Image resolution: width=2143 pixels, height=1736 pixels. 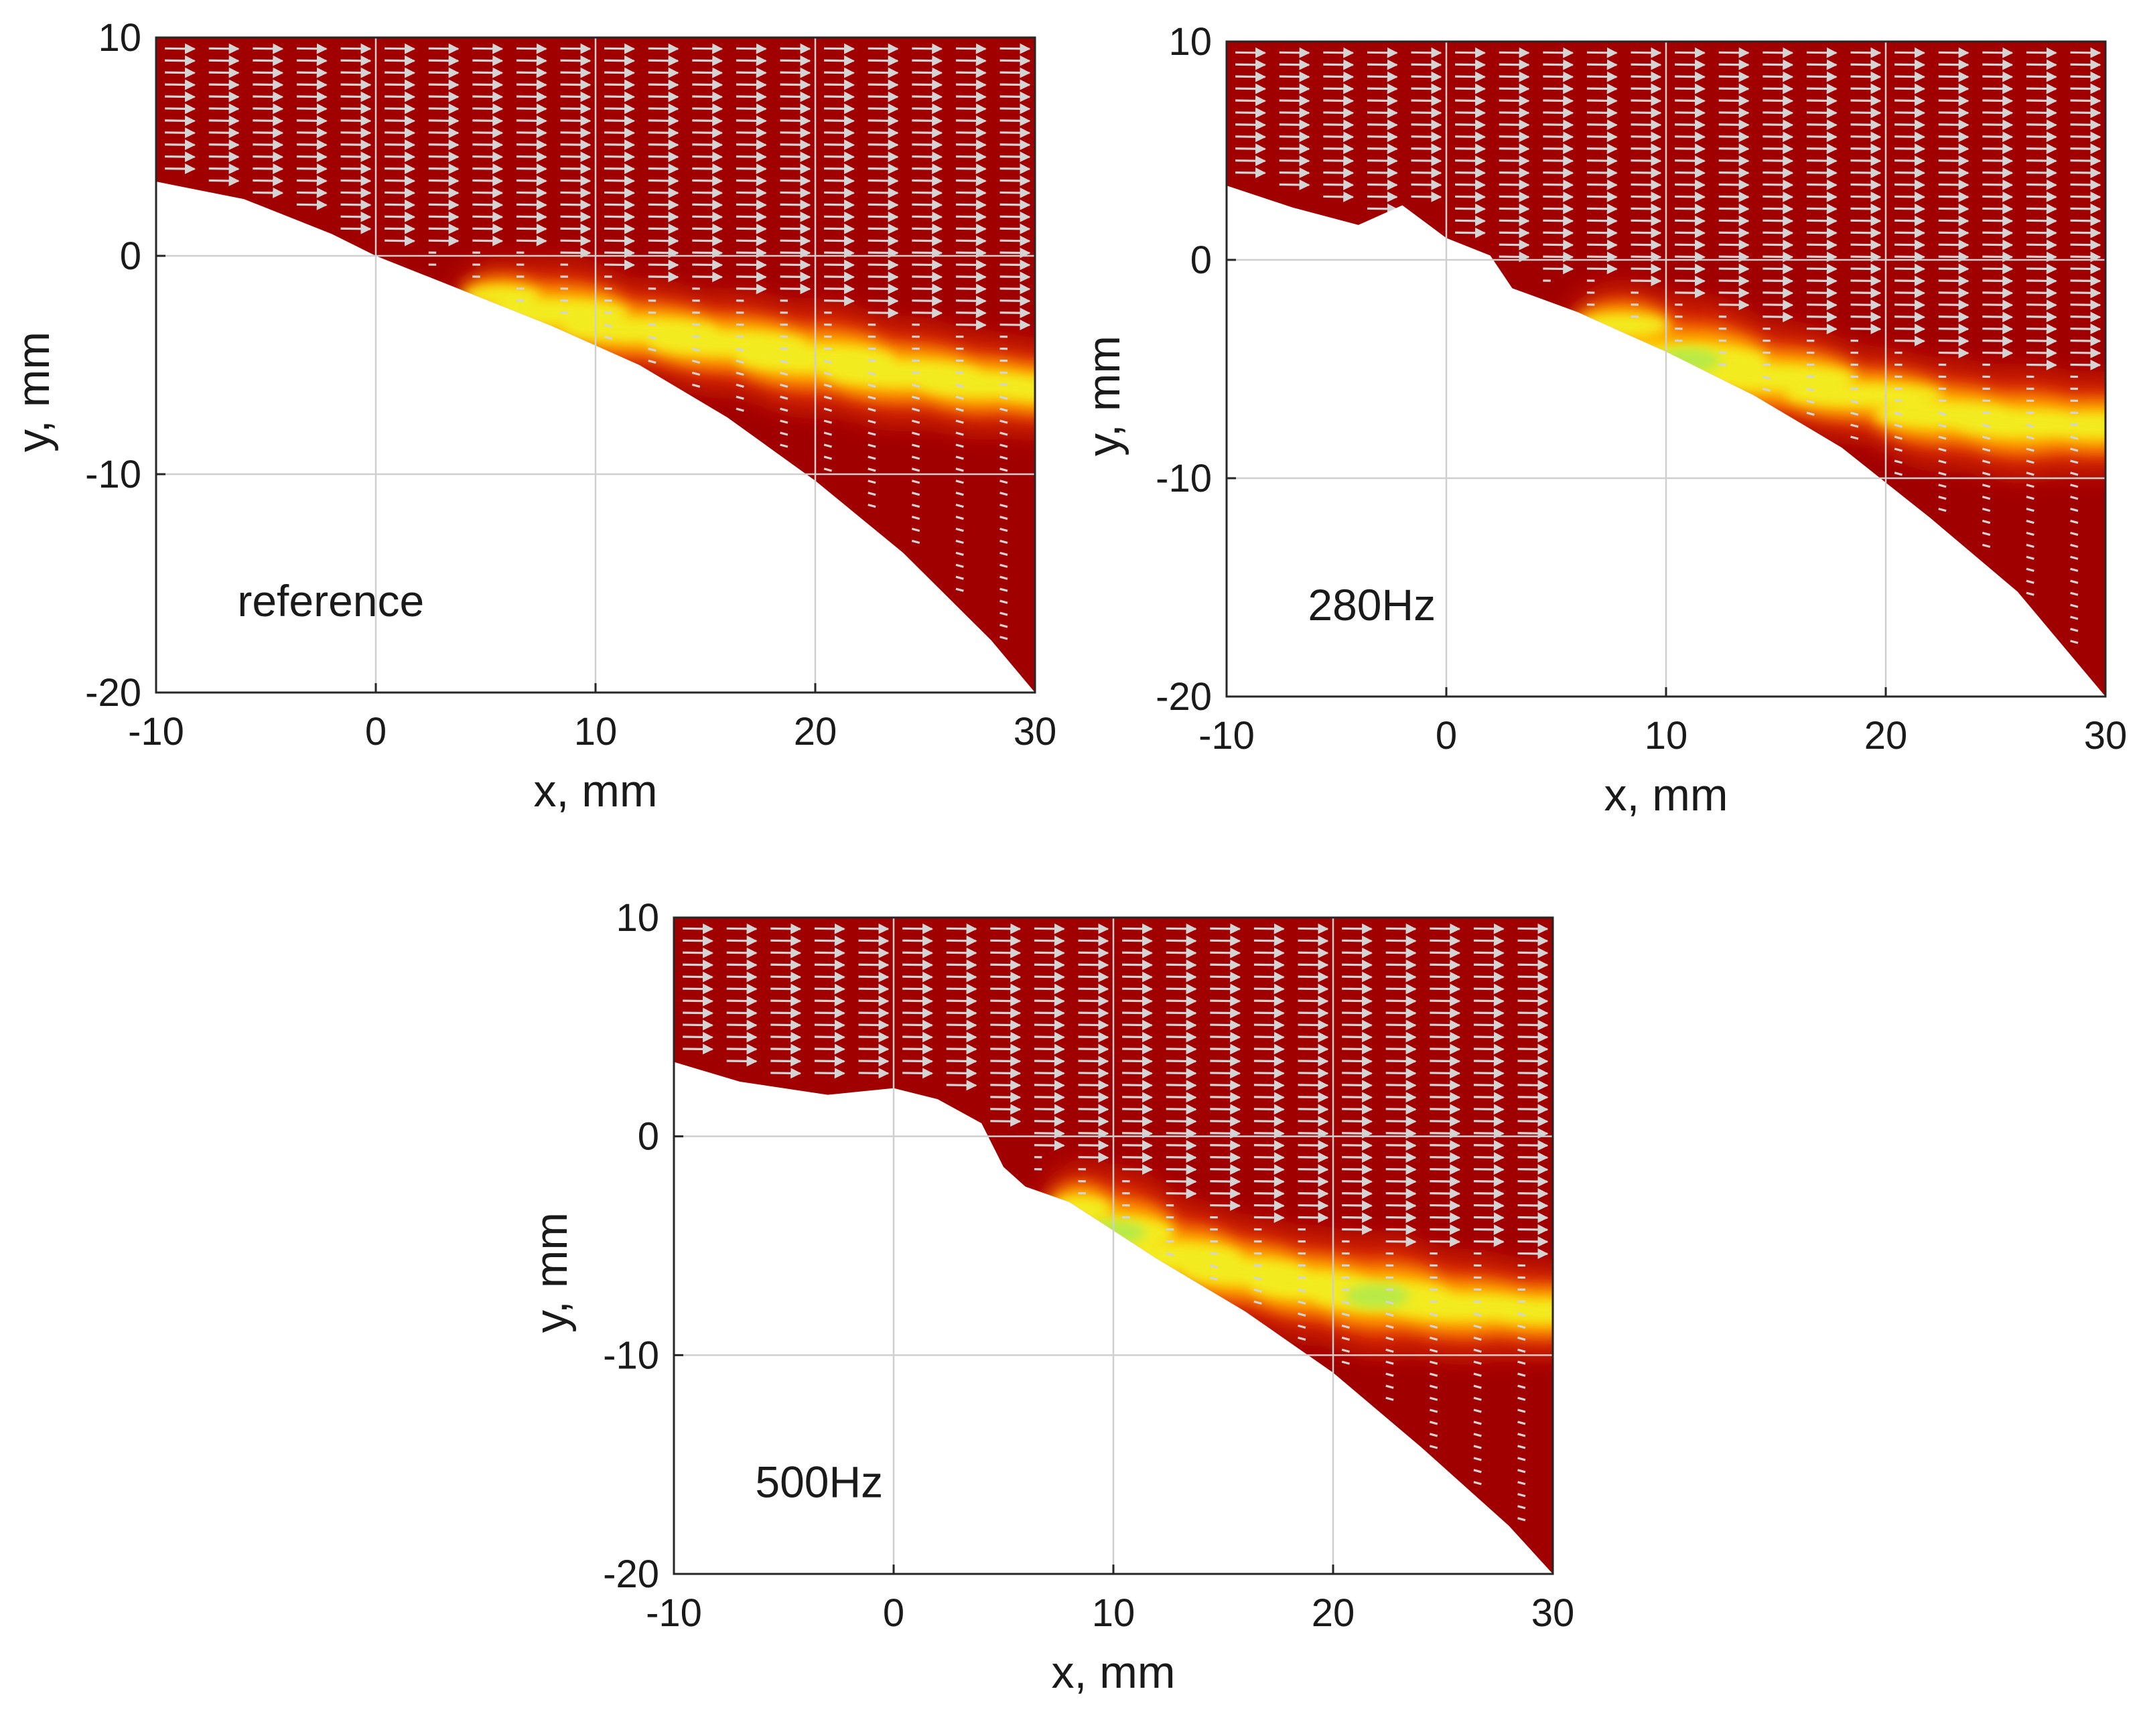 I want to click on y-axis-label-500hz: y, mm, so click(x=551, y=1272).